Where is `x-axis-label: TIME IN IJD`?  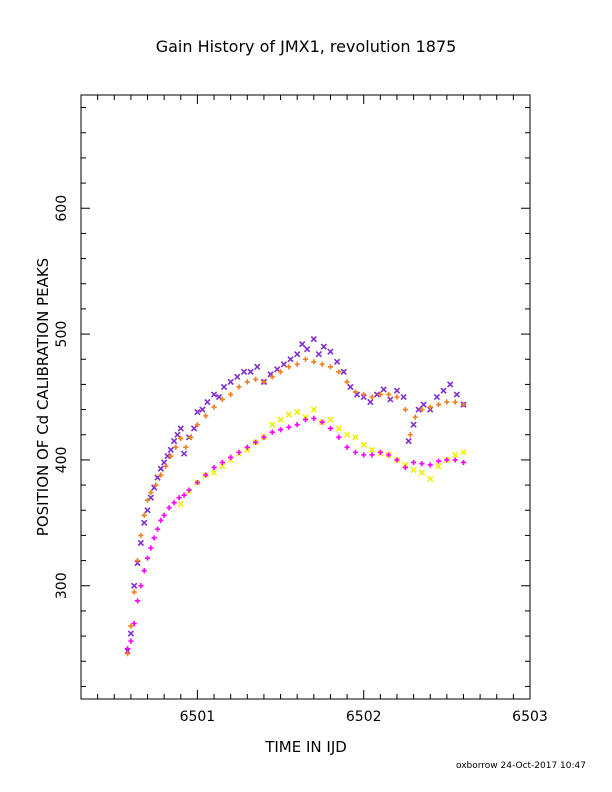
x-axis-label: TIME IN IJD is located at coordinates (305, 747).